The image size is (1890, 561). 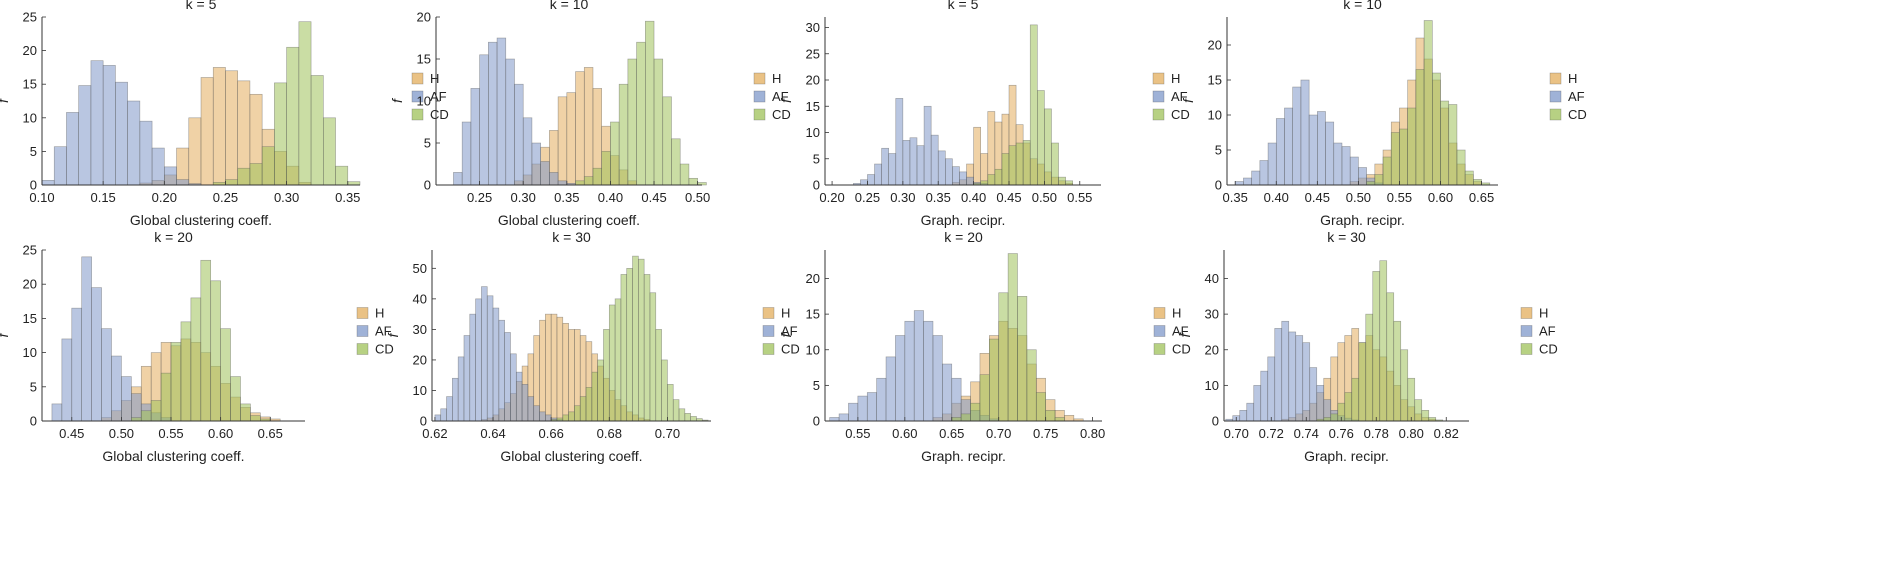 What do you see at coordinates (102, 197) in the screenshot?
I see `x-tick-label: 0.15` at bounding box center [102, 197].